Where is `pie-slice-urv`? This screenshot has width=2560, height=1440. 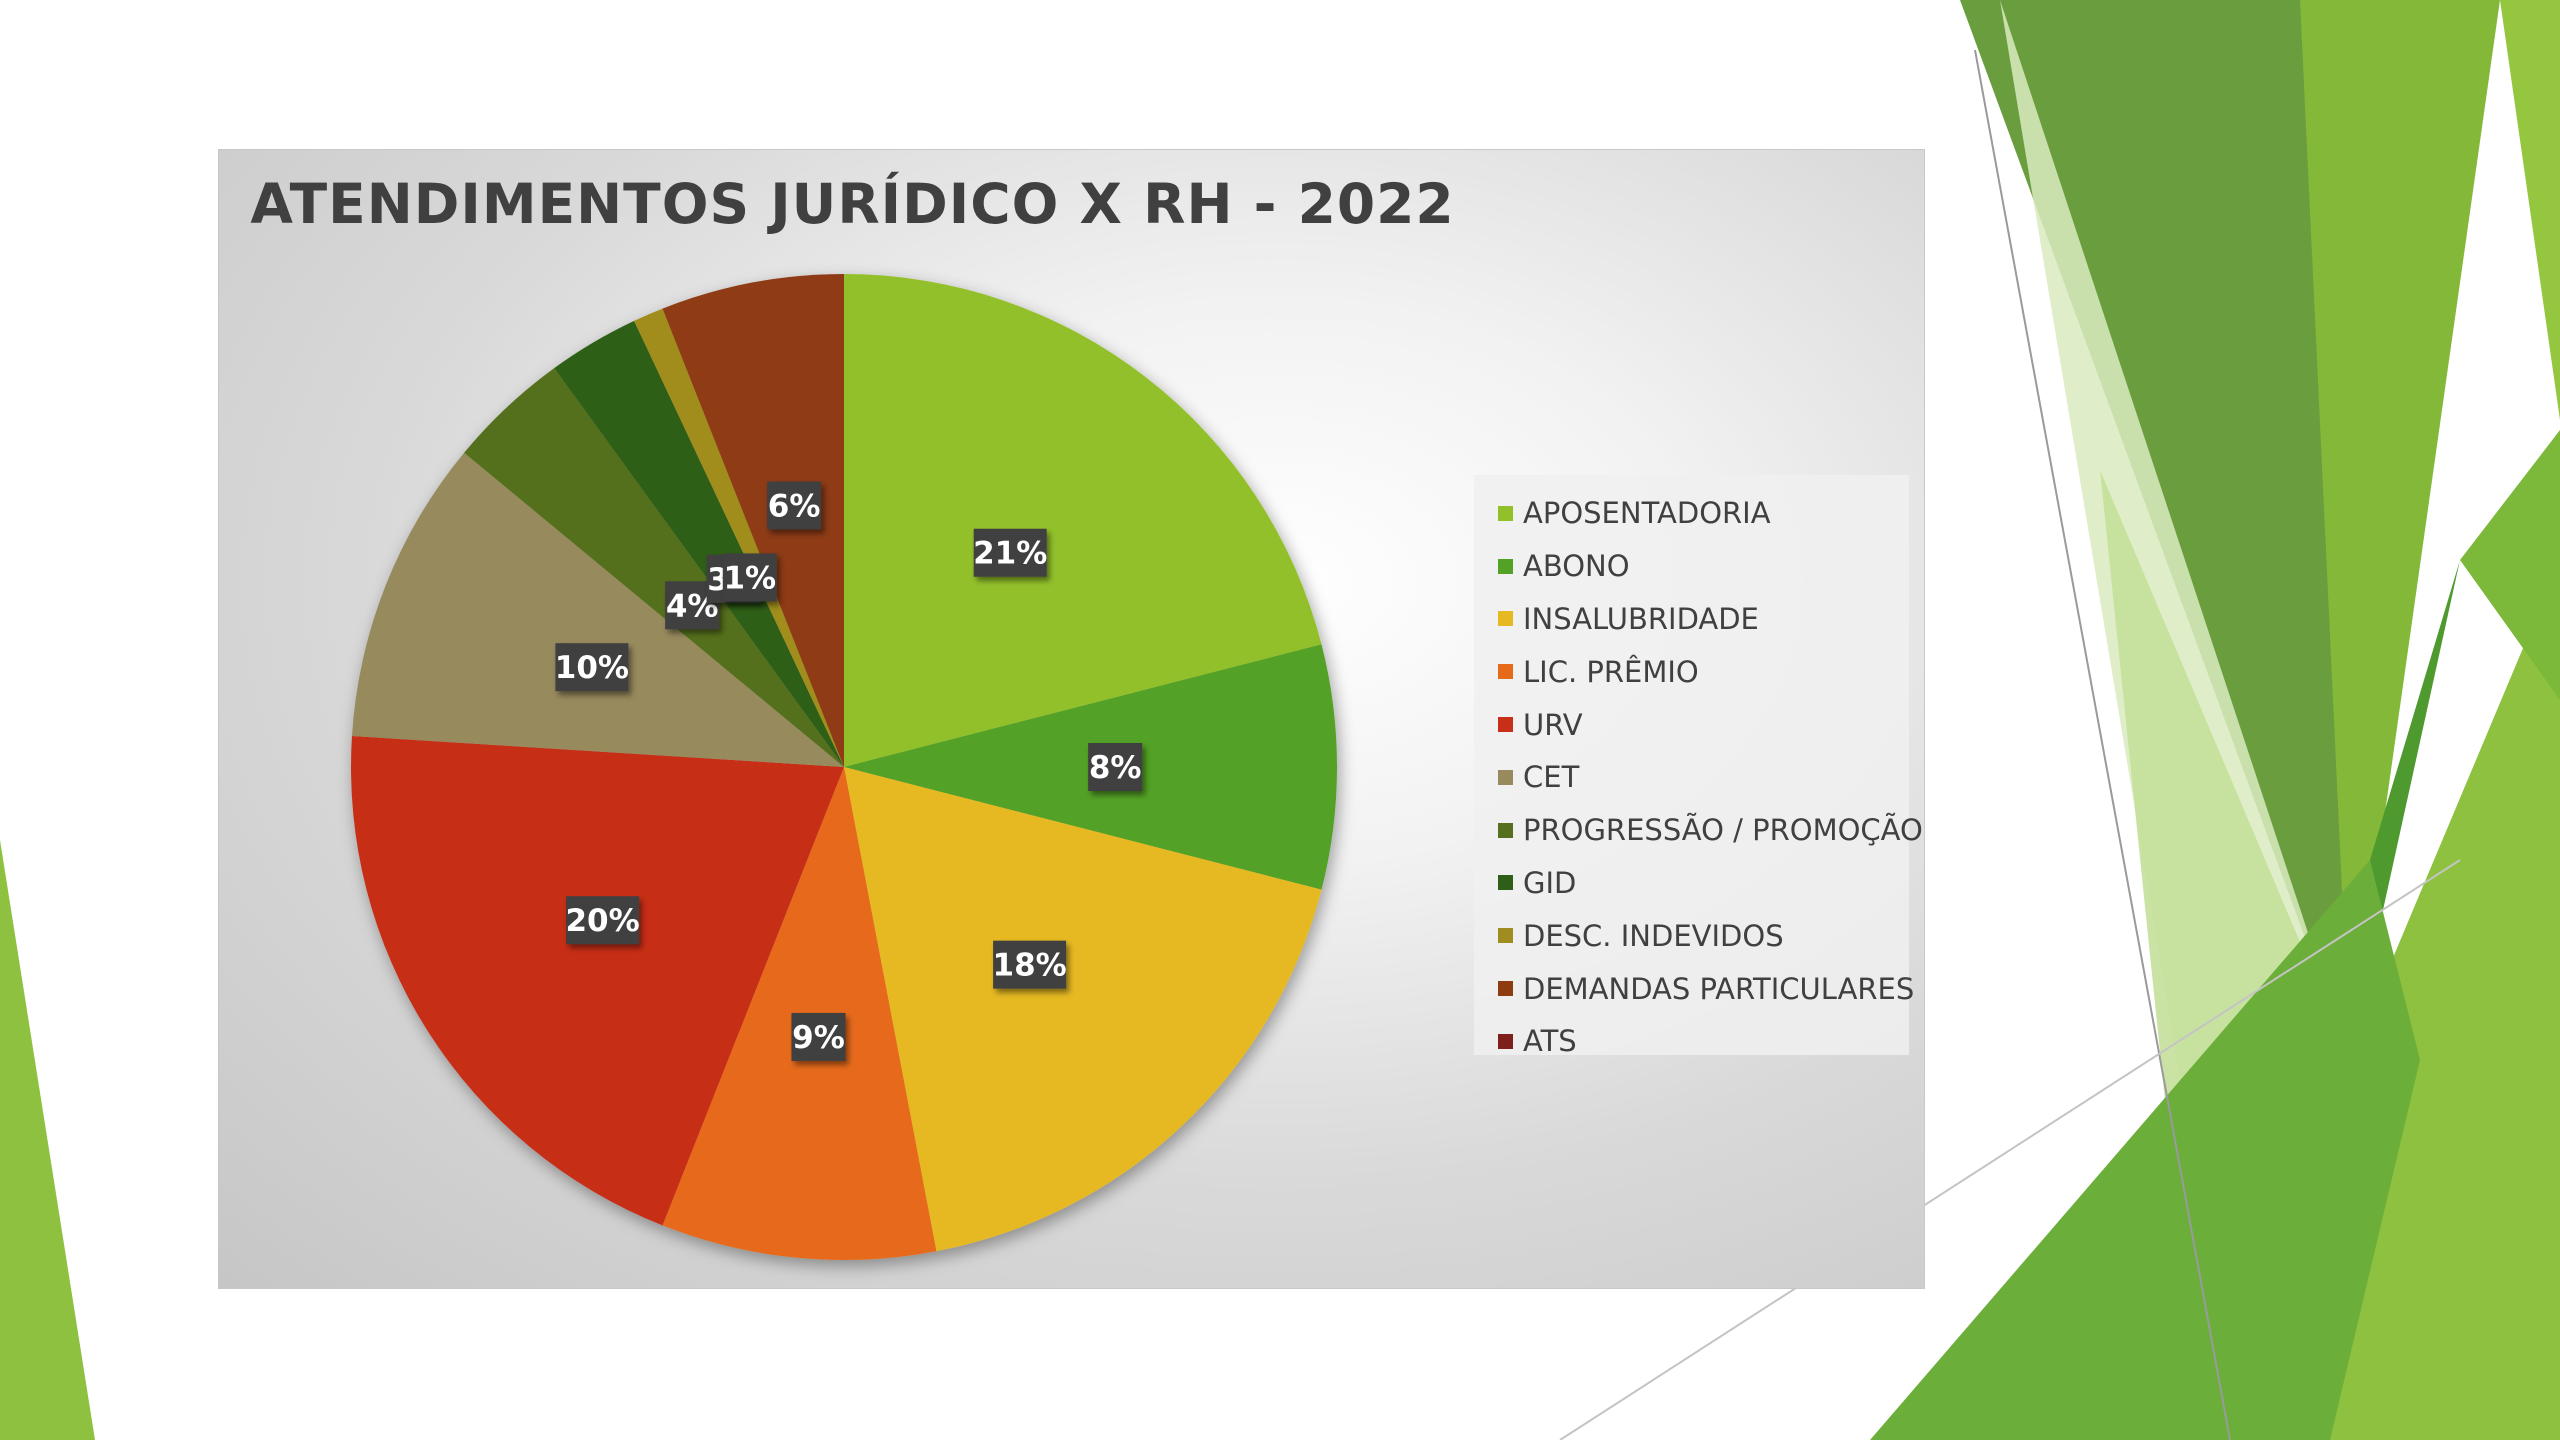
pie-slice-urv is located at coordinates (597, 981).